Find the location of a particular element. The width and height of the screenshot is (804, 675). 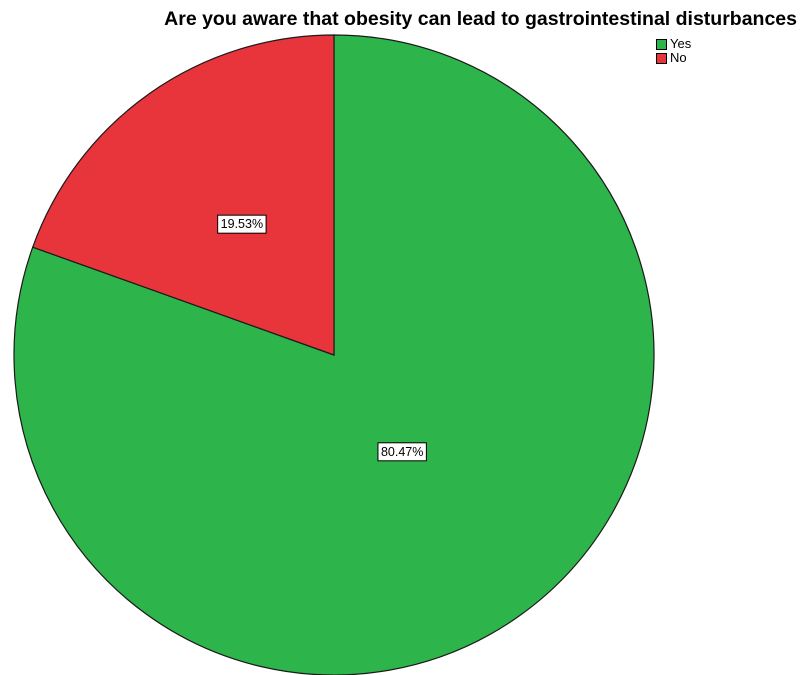

slice-label-box-no is located at coordinates (242, 224).